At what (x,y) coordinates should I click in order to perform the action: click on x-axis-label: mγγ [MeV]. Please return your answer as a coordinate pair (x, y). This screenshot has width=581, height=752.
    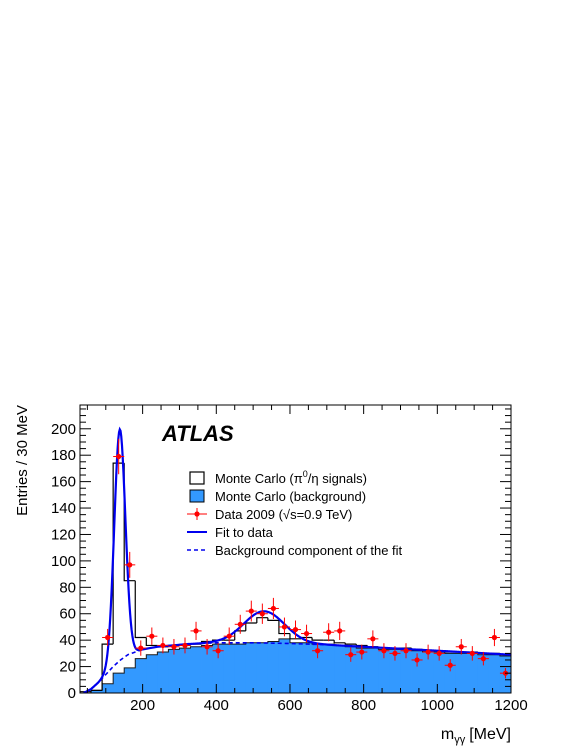
    Looking at the image, I should click on (476, 736).